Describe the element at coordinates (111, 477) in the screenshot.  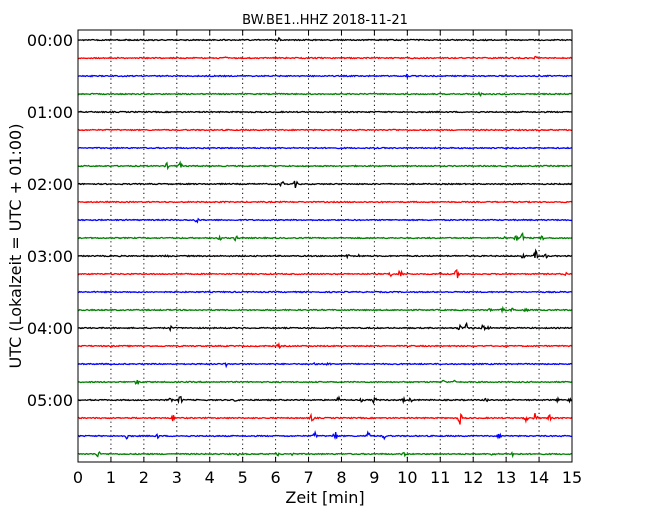
I see `x-tick-label: 1` at that location.